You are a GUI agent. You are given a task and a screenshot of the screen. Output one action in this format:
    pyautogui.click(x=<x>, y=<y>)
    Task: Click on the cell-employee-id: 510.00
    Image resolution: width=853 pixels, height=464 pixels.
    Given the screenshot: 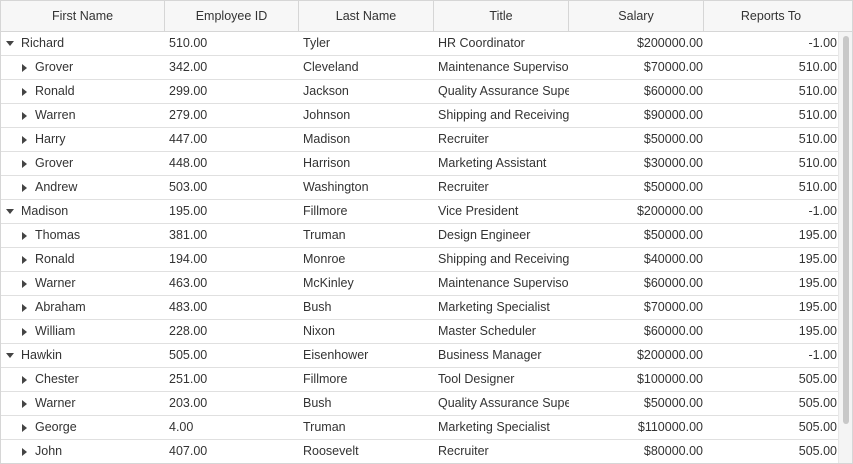 What is the action you would take?
    pyautogui.click(x=188, y=43)
    